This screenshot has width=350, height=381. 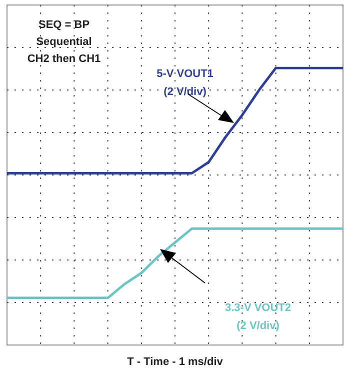 I want to click on x-axis-title: T - Time - 1 ms/div, so click(x=175, y=362).